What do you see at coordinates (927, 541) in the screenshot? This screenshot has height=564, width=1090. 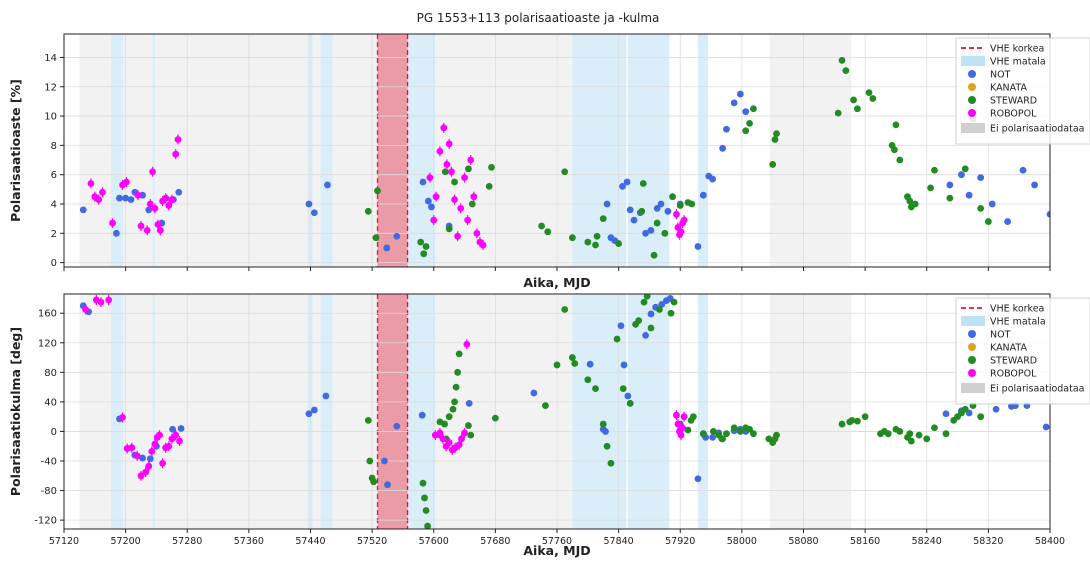 I see `x-tick-label: 58240` at bounding box center [927, 541].